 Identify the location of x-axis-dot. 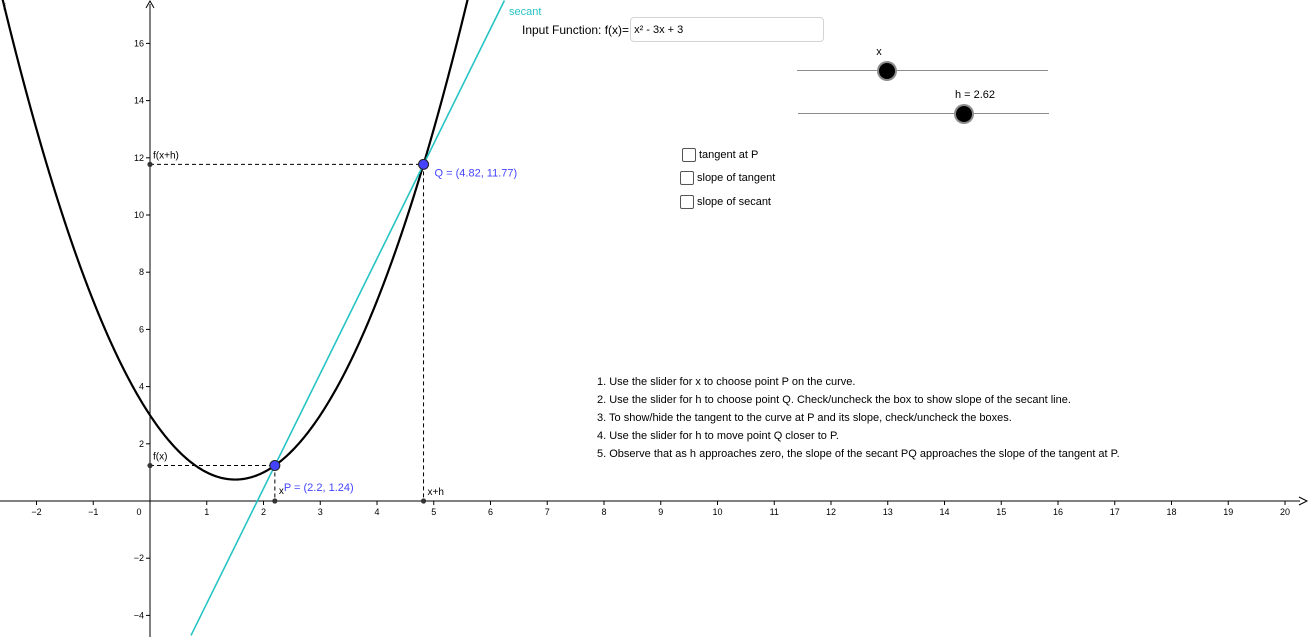
(275, 501).